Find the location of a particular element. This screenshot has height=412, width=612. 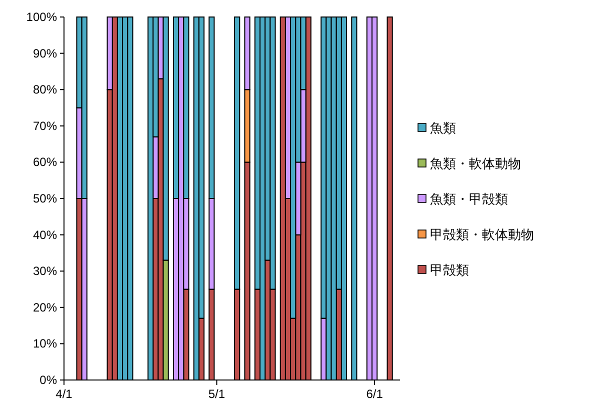

y-tick-label: 40% is located at coordinates (45, 235).